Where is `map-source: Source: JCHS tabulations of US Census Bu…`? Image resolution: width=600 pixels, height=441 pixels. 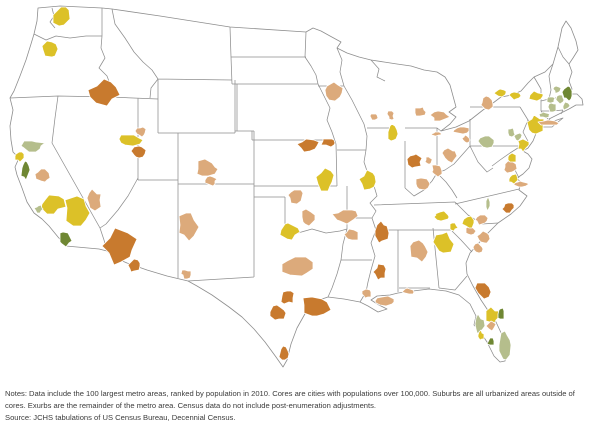 map-source: Source: JCHS tabulations of US Census Bu… is located at coordinates (120, 418).